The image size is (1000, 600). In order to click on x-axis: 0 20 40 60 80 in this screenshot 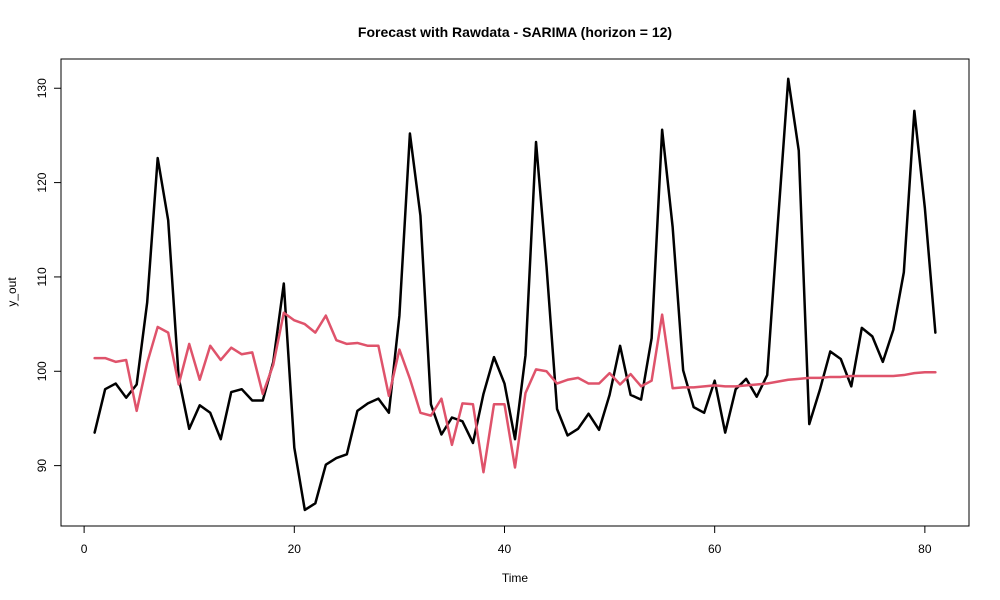, I will do `click(506, 540)`.